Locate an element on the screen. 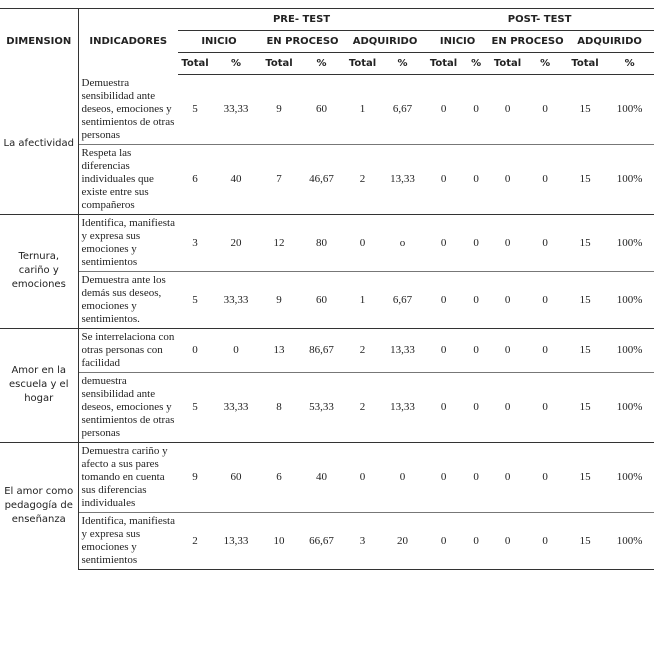 The image size is (654, 646). dimension-cell: Ternura, cariño y emociones is located at coordinates (39, 270).